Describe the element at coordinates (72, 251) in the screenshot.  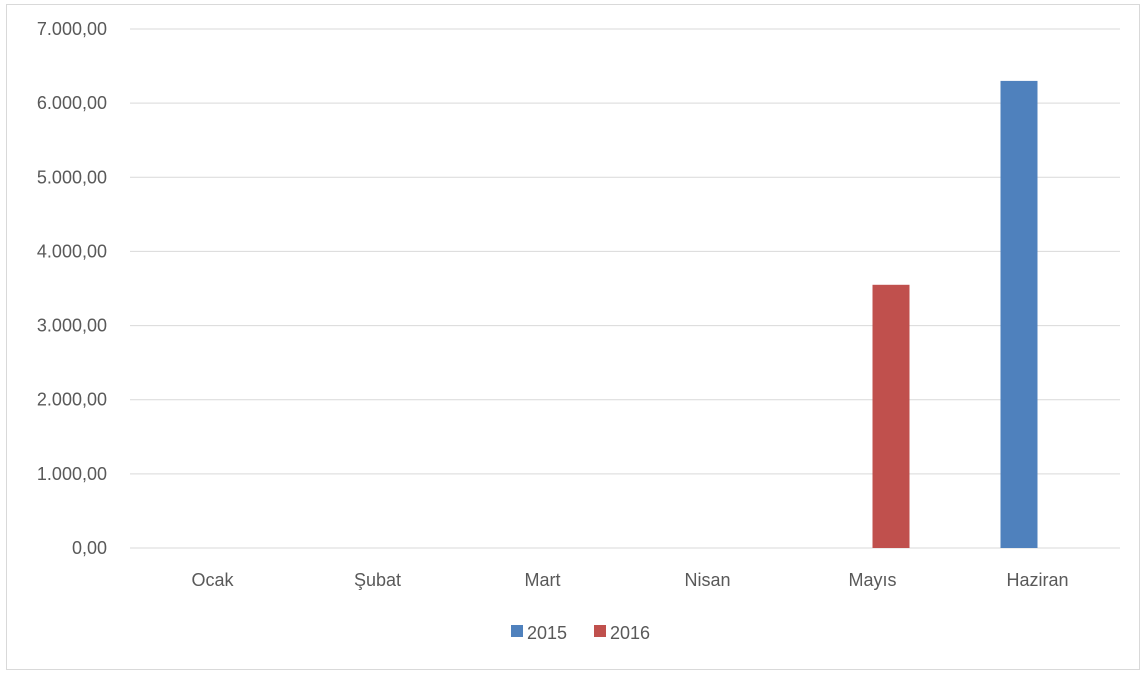
I see `y-tick-label: 4.000,00` at that location.